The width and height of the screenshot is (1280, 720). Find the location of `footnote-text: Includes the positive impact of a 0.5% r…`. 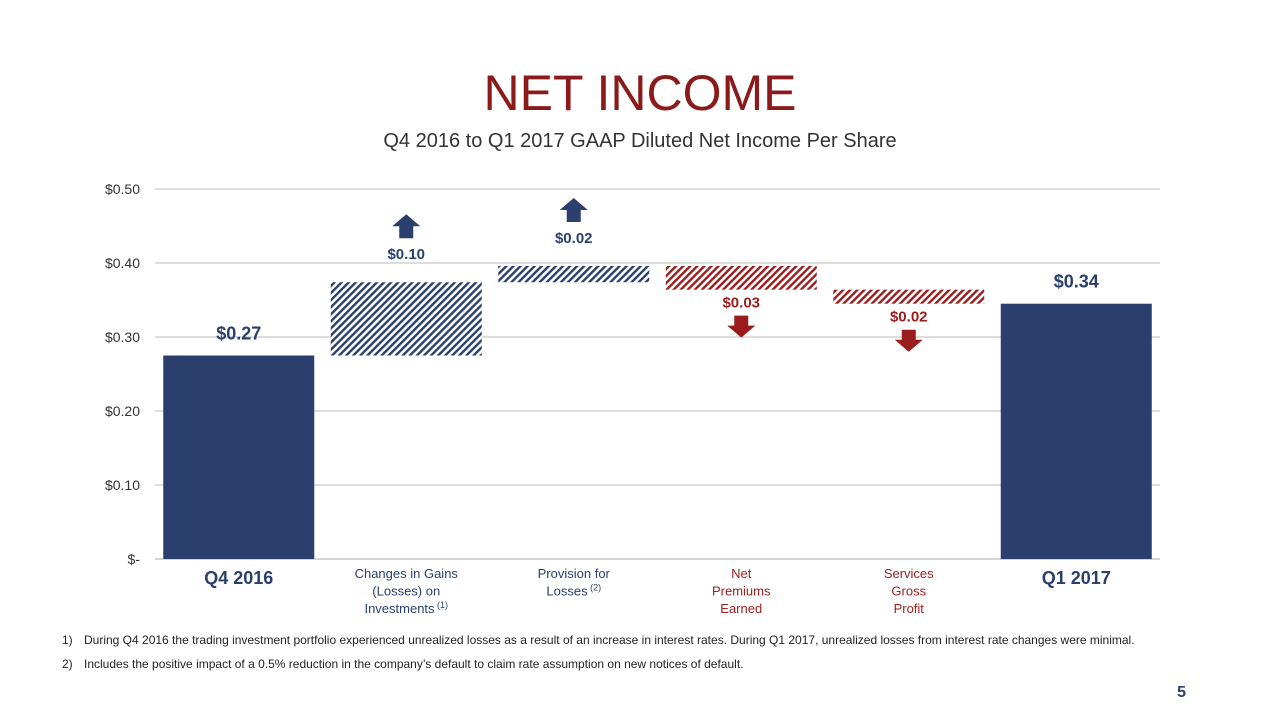

footnote-text: Includes the positive impact of a 0.5% r… is located at coordinates (414, 664).